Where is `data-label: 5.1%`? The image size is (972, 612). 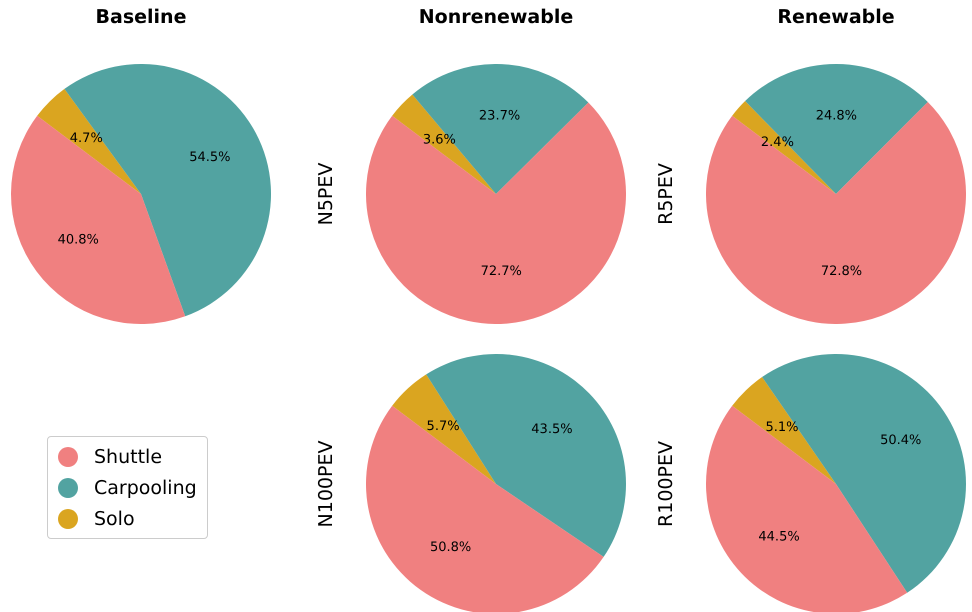 data-label: 5.1% is located at coordinates (782, 428).